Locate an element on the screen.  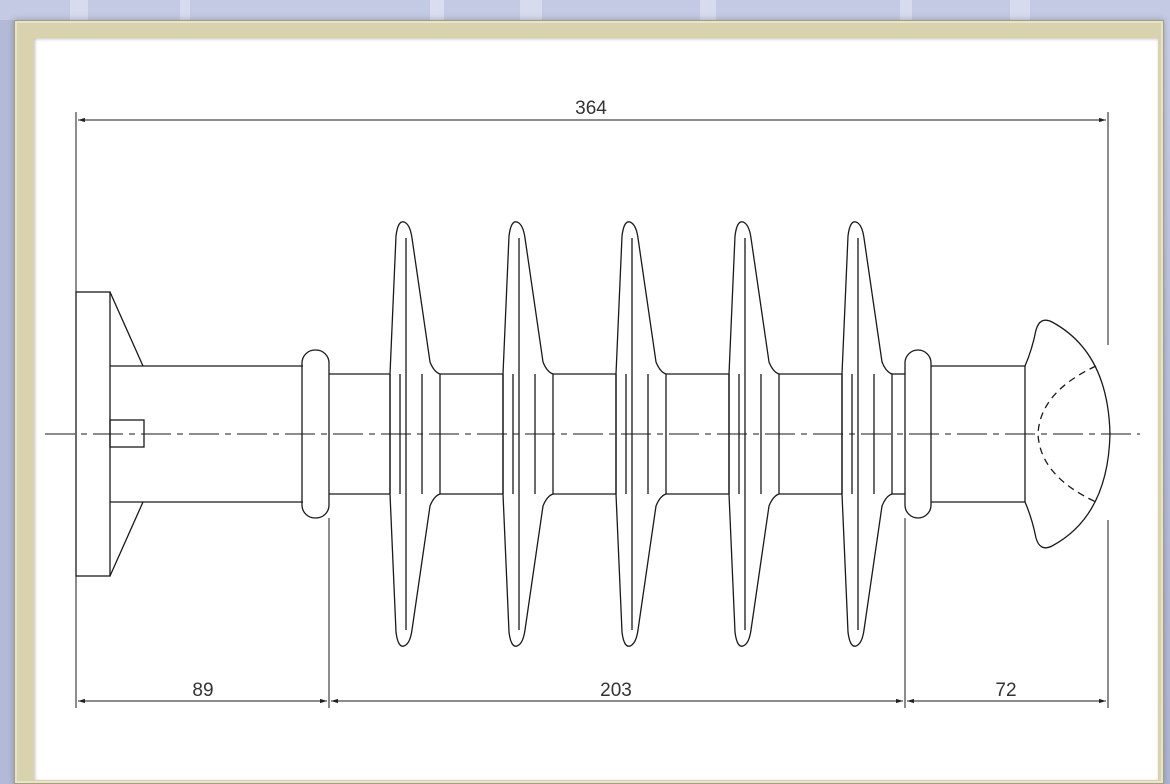
dim-label-left: 89 is located at coordinates (202, 690).